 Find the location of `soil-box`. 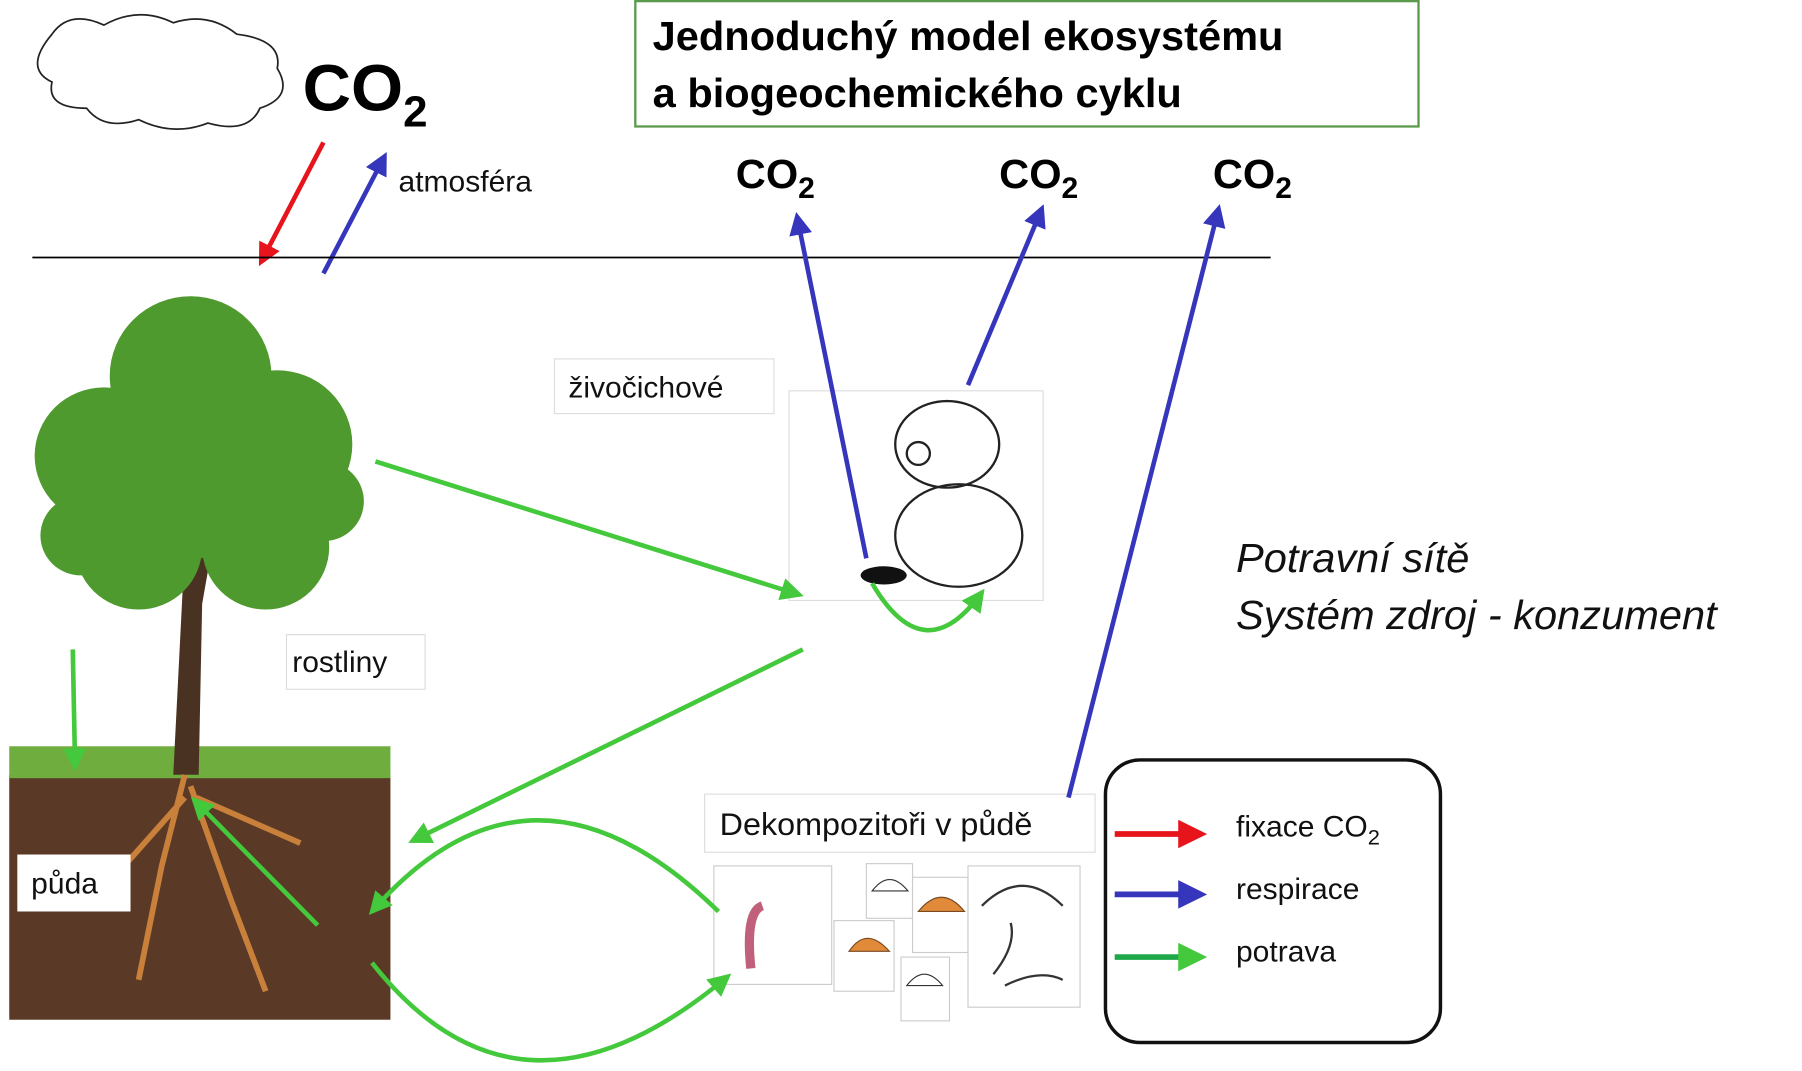

soil-box is located at coordinates (74, 883).